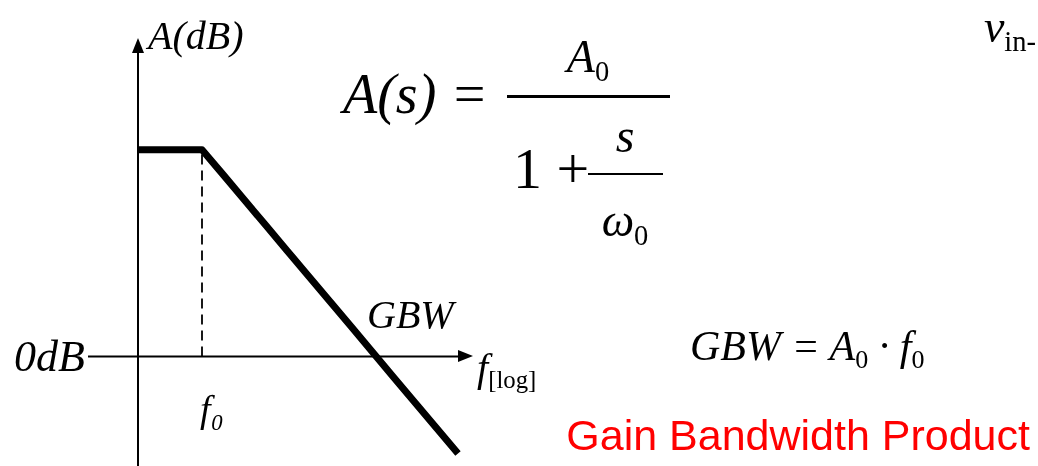 The height and width of the screenshot is (466, 1038). I want to click on text: 0dB, so click(49, 356).